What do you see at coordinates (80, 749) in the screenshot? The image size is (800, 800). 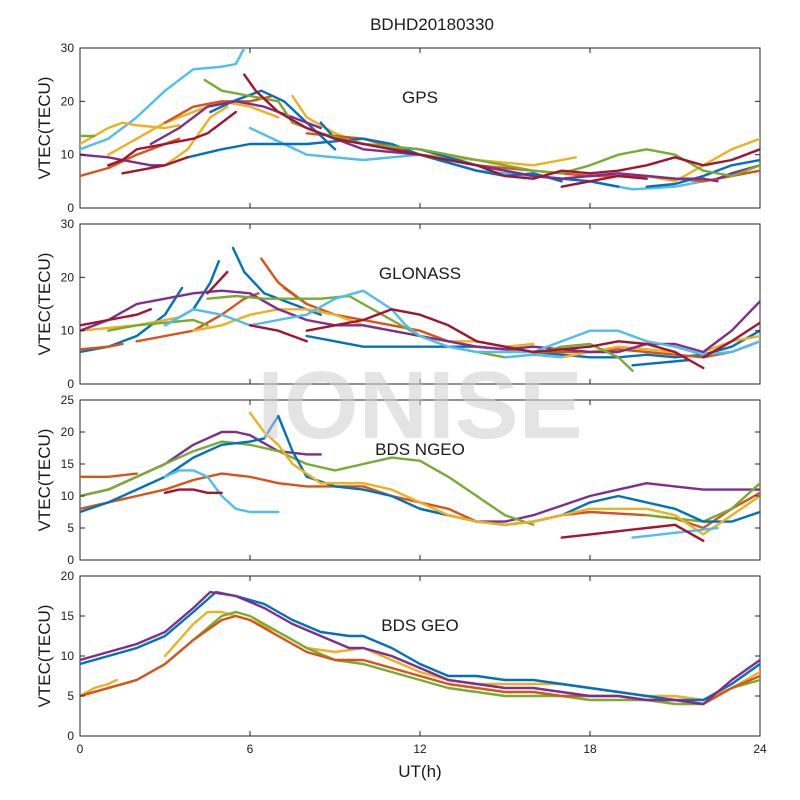 I see `x-tick-label: 0` at bounding box center [80, 749].